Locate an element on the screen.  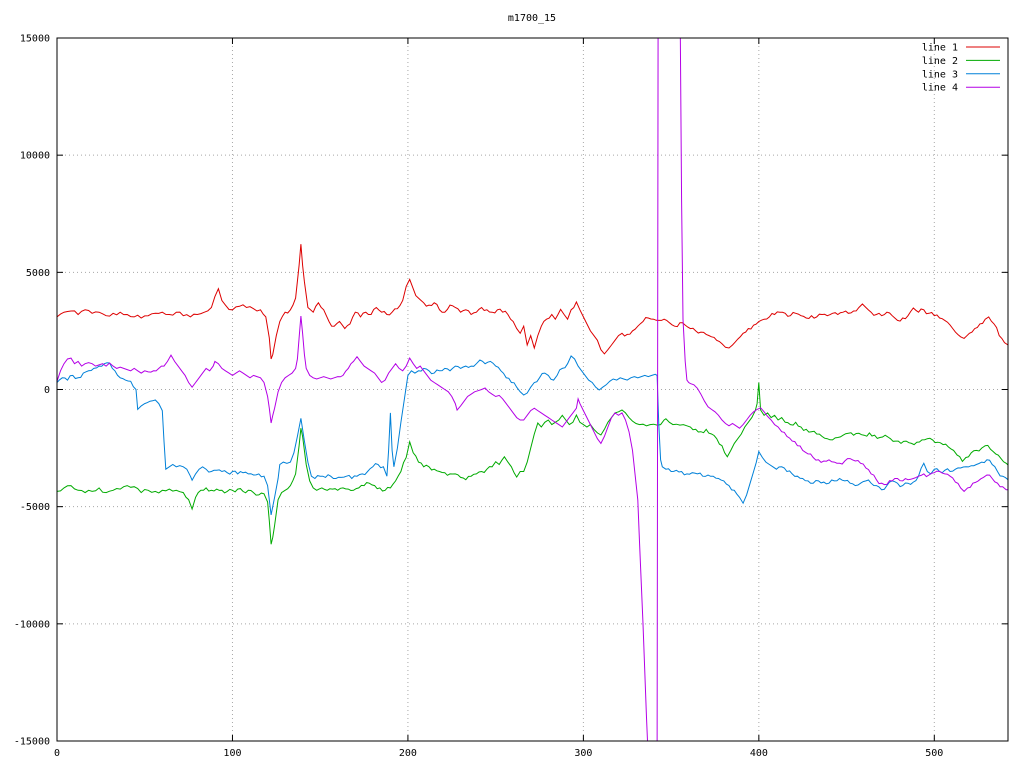
y-tick-label: -15000 is located at coordinates (32, 742).